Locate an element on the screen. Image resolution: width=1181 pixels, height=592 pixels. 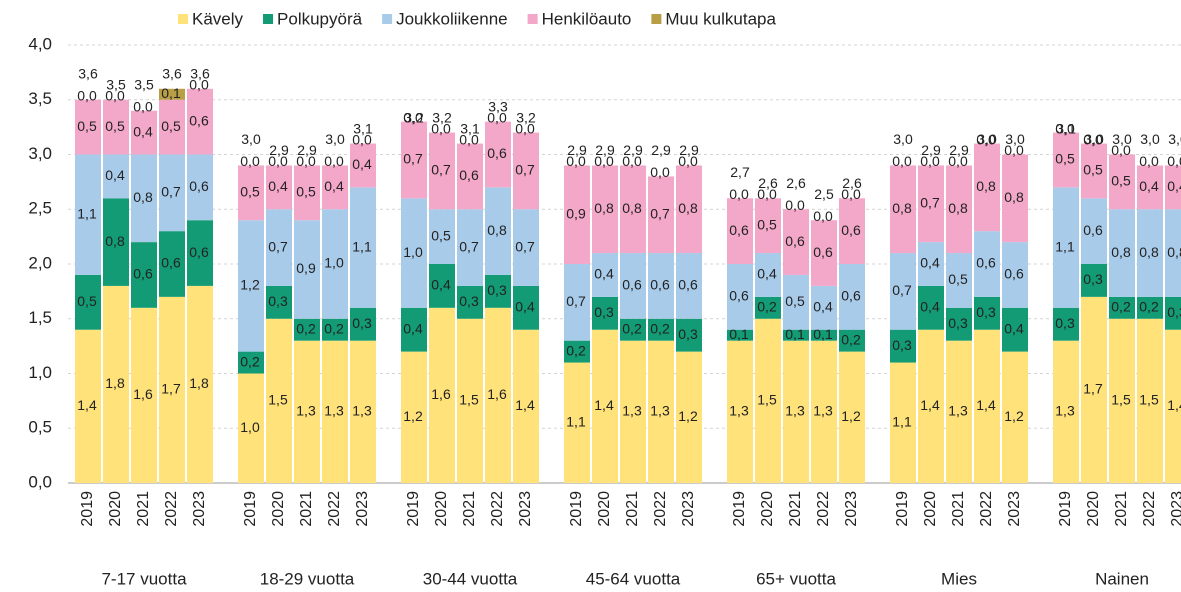
y-tick-label: 1,5 is located at coordinates (40, 317).